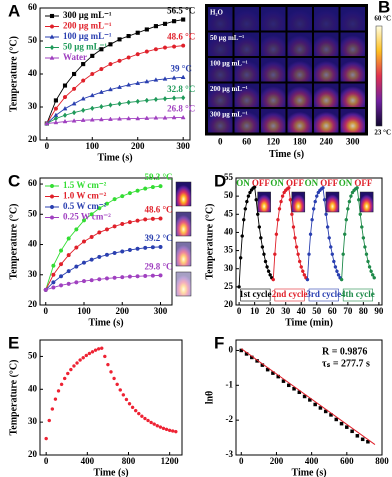 The width and height of the screenshot is (392, 477). I want to click on y-tick-label: 60, so click(33, 183).